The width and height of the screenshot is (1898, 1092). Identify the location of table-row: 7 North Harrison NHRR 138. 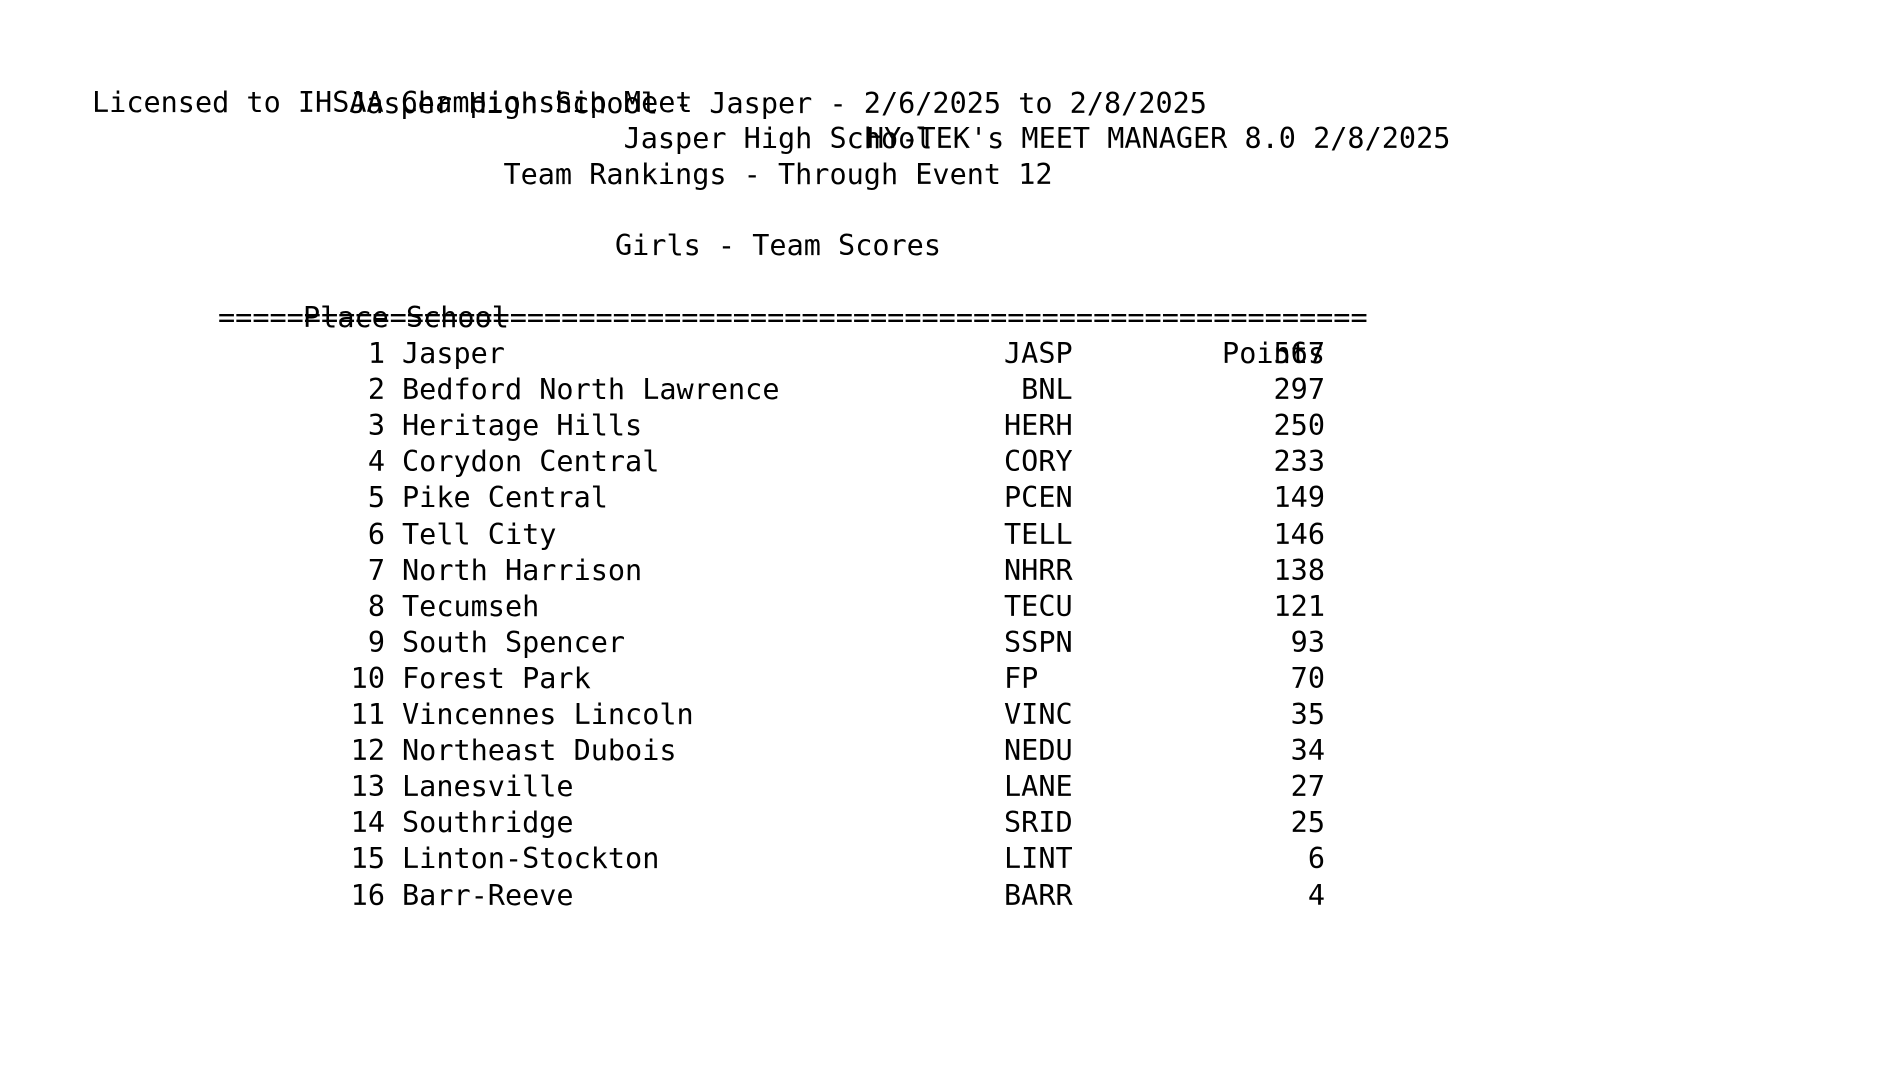
(949, 571).